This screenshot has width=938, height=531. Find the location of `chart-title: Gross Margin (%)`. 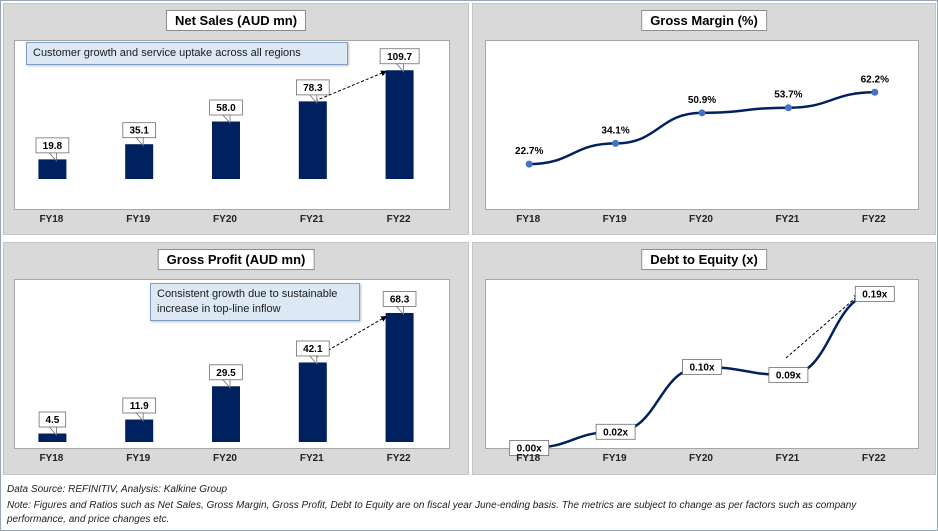

chart-title: Gross Margin (%) is located at coordinates (704, 20).